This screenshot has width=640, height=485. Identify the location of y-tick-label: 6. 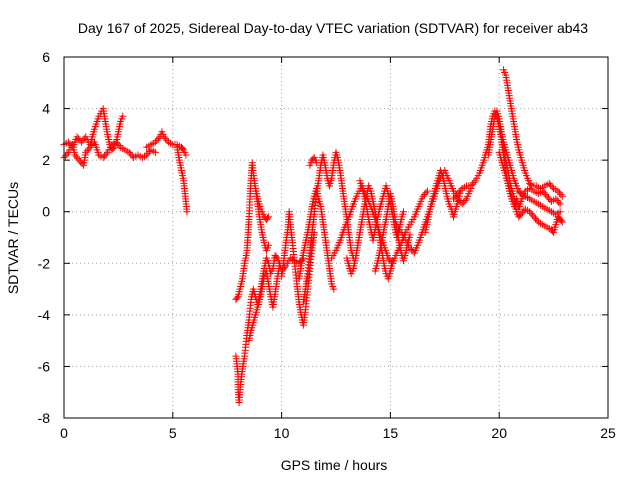
(46, 57).